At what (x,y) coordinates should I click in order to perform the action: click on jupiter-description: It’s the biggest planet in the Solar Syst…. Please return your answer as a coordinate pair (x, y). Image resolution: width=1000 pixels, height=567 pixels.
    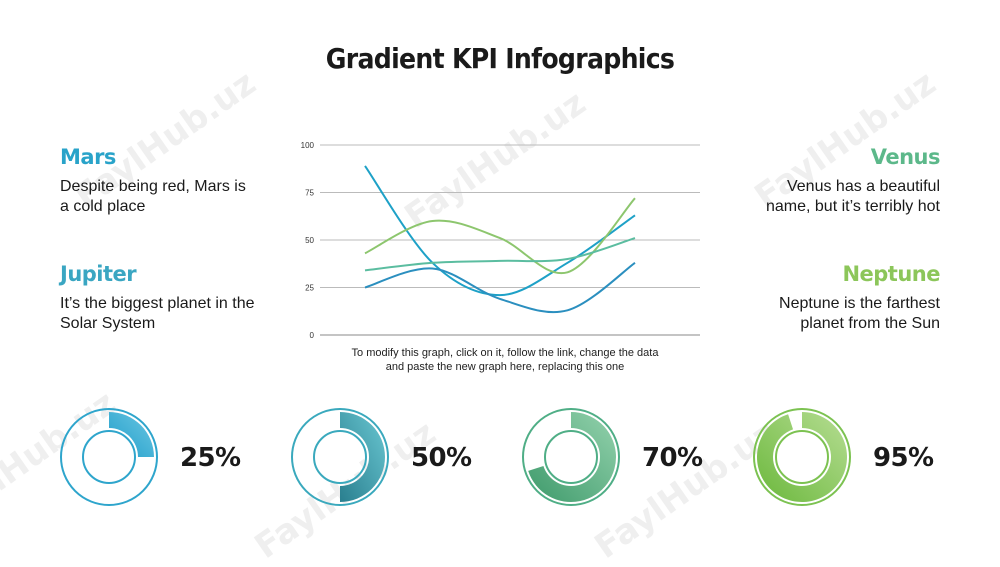
    Looking at the image, I should click on (175, 314).